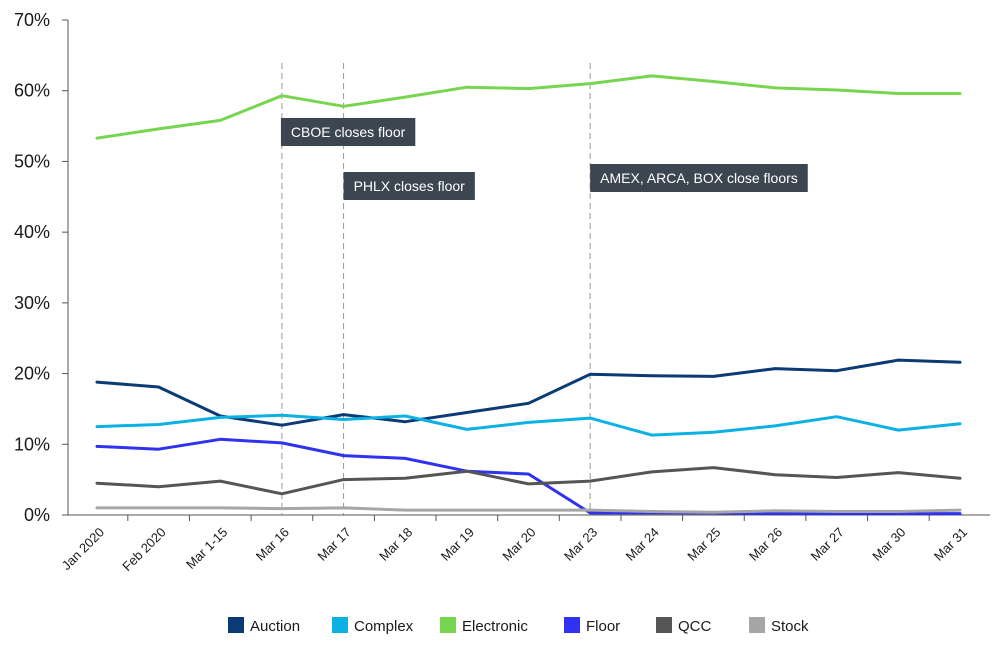  What do you see at coordinates (528, 481) in the screenshot?
I see `series-line-qcc` at bounding box center [528, 481].